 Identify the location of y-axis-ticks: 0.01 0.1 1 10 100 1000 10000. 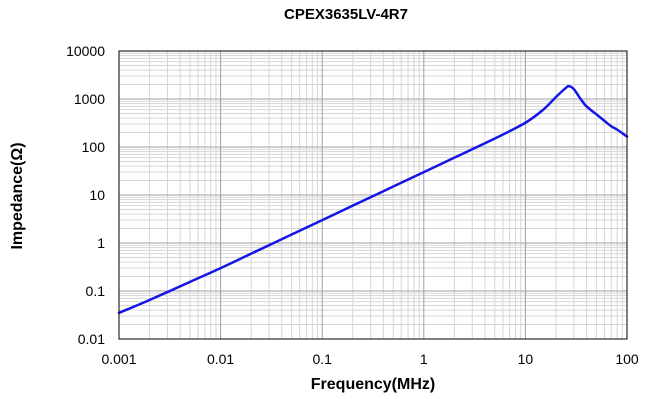
(85, 195).